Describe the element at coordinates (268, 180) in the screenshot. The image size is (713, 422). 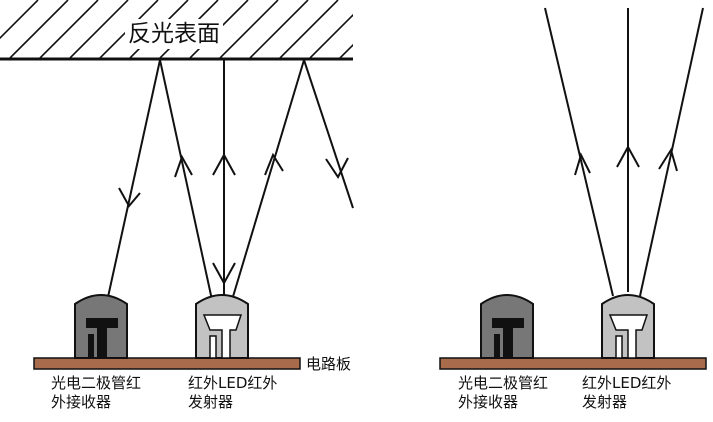
I see `ray-emitted-right` at that location.